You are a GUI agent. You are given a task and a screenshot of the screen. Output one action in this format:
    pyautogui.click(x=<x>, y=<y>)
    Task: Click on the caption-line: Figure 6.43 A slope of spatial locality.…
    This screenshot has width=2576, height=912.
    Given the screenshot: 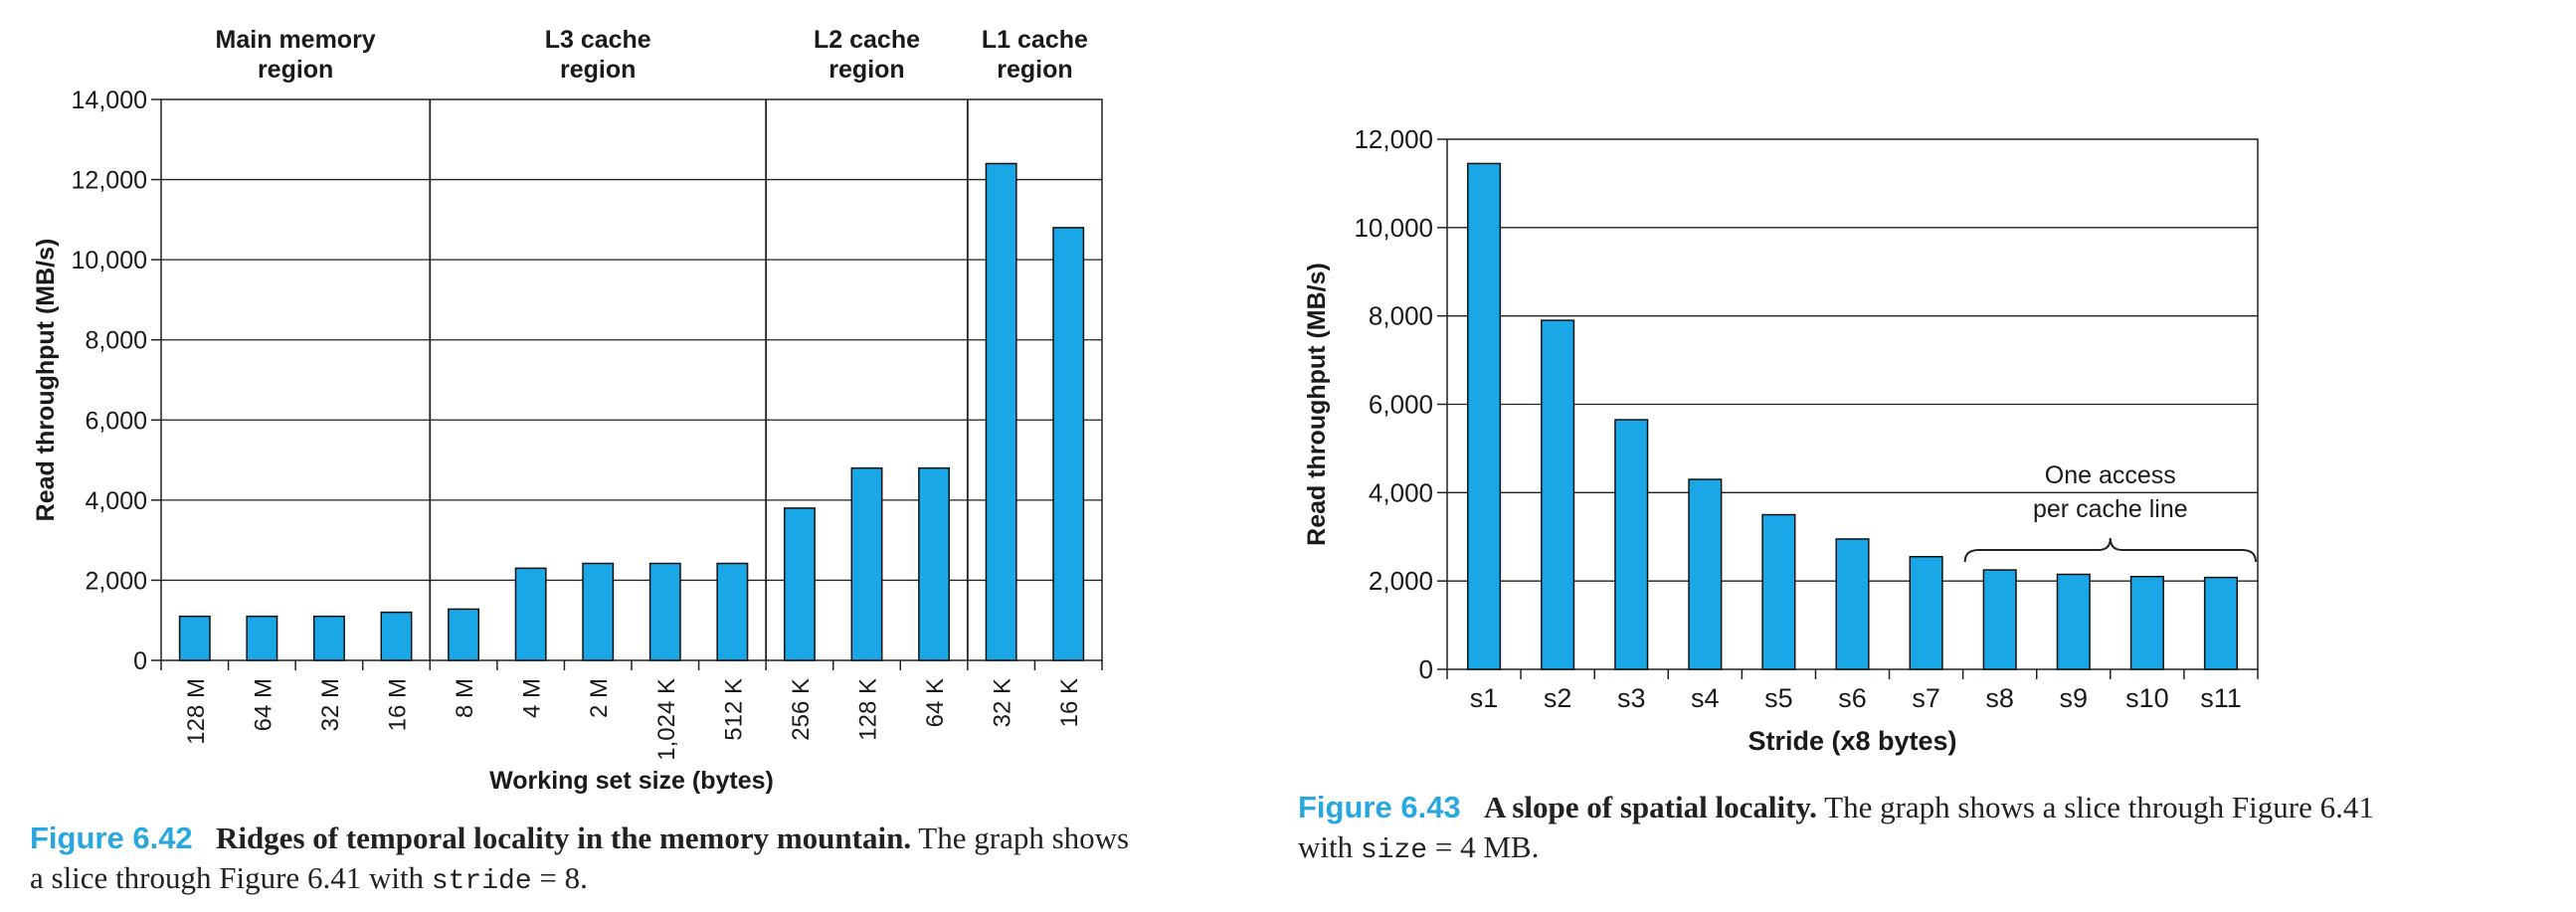 What is the action you would take?
    pyautogui.click(x=1934, y=807)
    